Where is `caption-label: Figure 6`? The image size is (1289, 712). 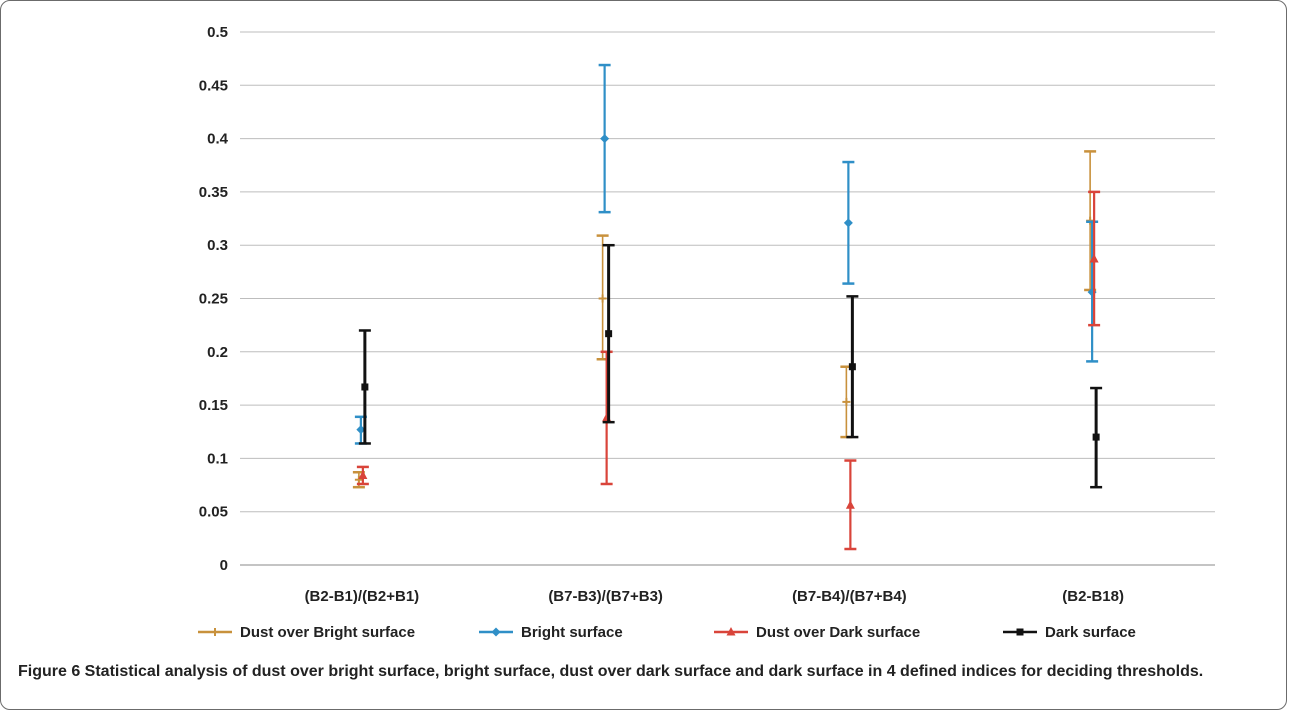
caption-label: Figure 6 is located at coordinates (49, 671).